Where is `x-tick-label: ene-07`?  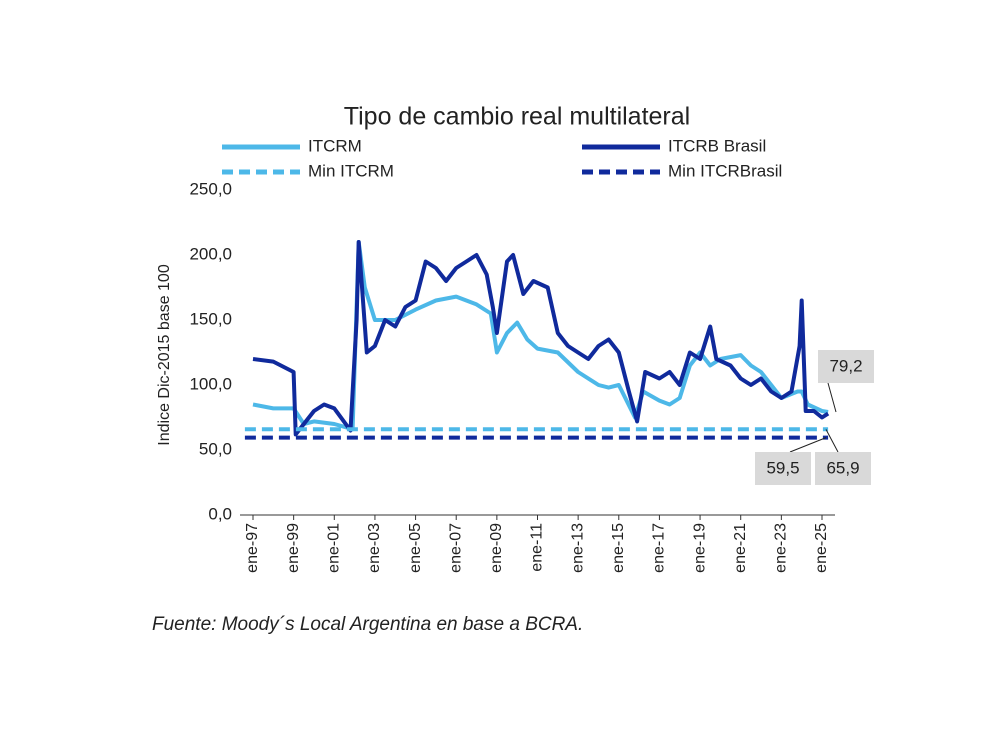
x-tick-label: ene-07 is located at coordinates (455, 548).